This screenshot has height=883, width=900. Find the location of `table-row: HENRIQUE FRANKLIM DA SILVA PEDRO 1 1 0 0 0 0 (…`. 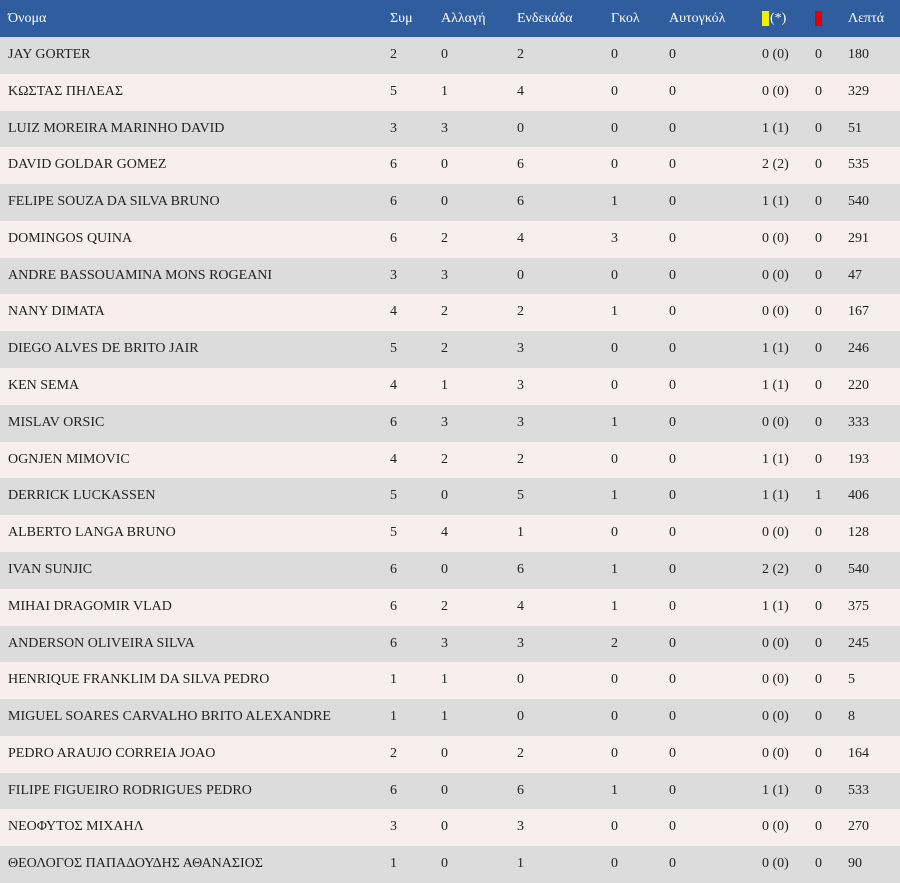

table-row: HENRIQUE FRANKLIM DA SILVA PEDRO 1 1 0 0 0 0 (… is located at coordinates (450, 681).